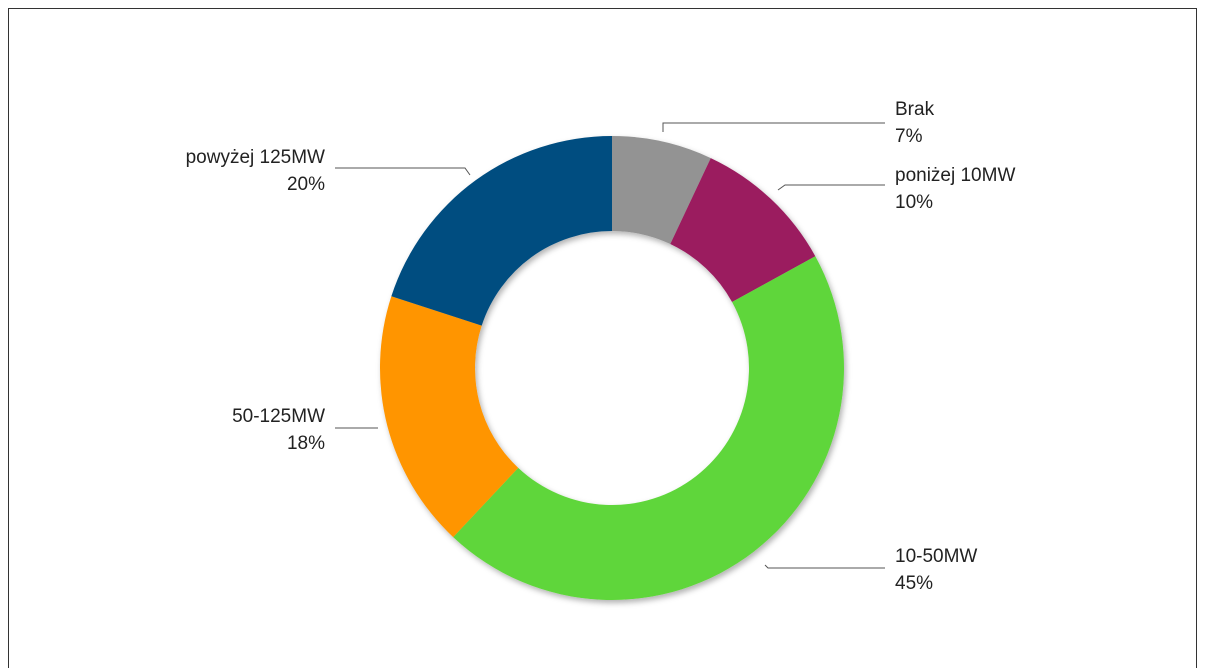 This screenshot has height=668, width=1205. Describe the element at coordinates (909, 136) in the screenshot. I see `value-label: 7%` at that location.